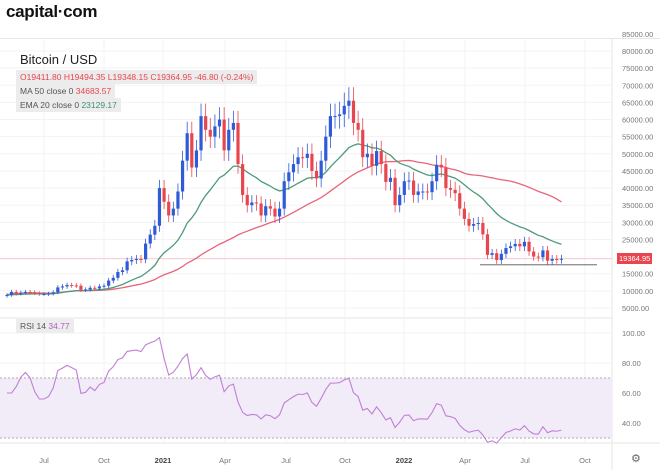 The height and width of the screenshot is (471, 660). I want to click on capital-com-logo: capital·com, so click(52, 11).